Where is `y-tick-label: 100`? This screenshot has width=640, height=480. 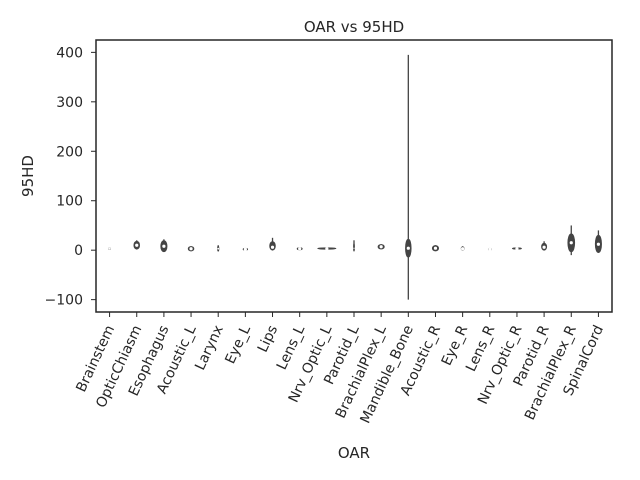 y-tick-label: 100 is located at coordinates (69, 202).